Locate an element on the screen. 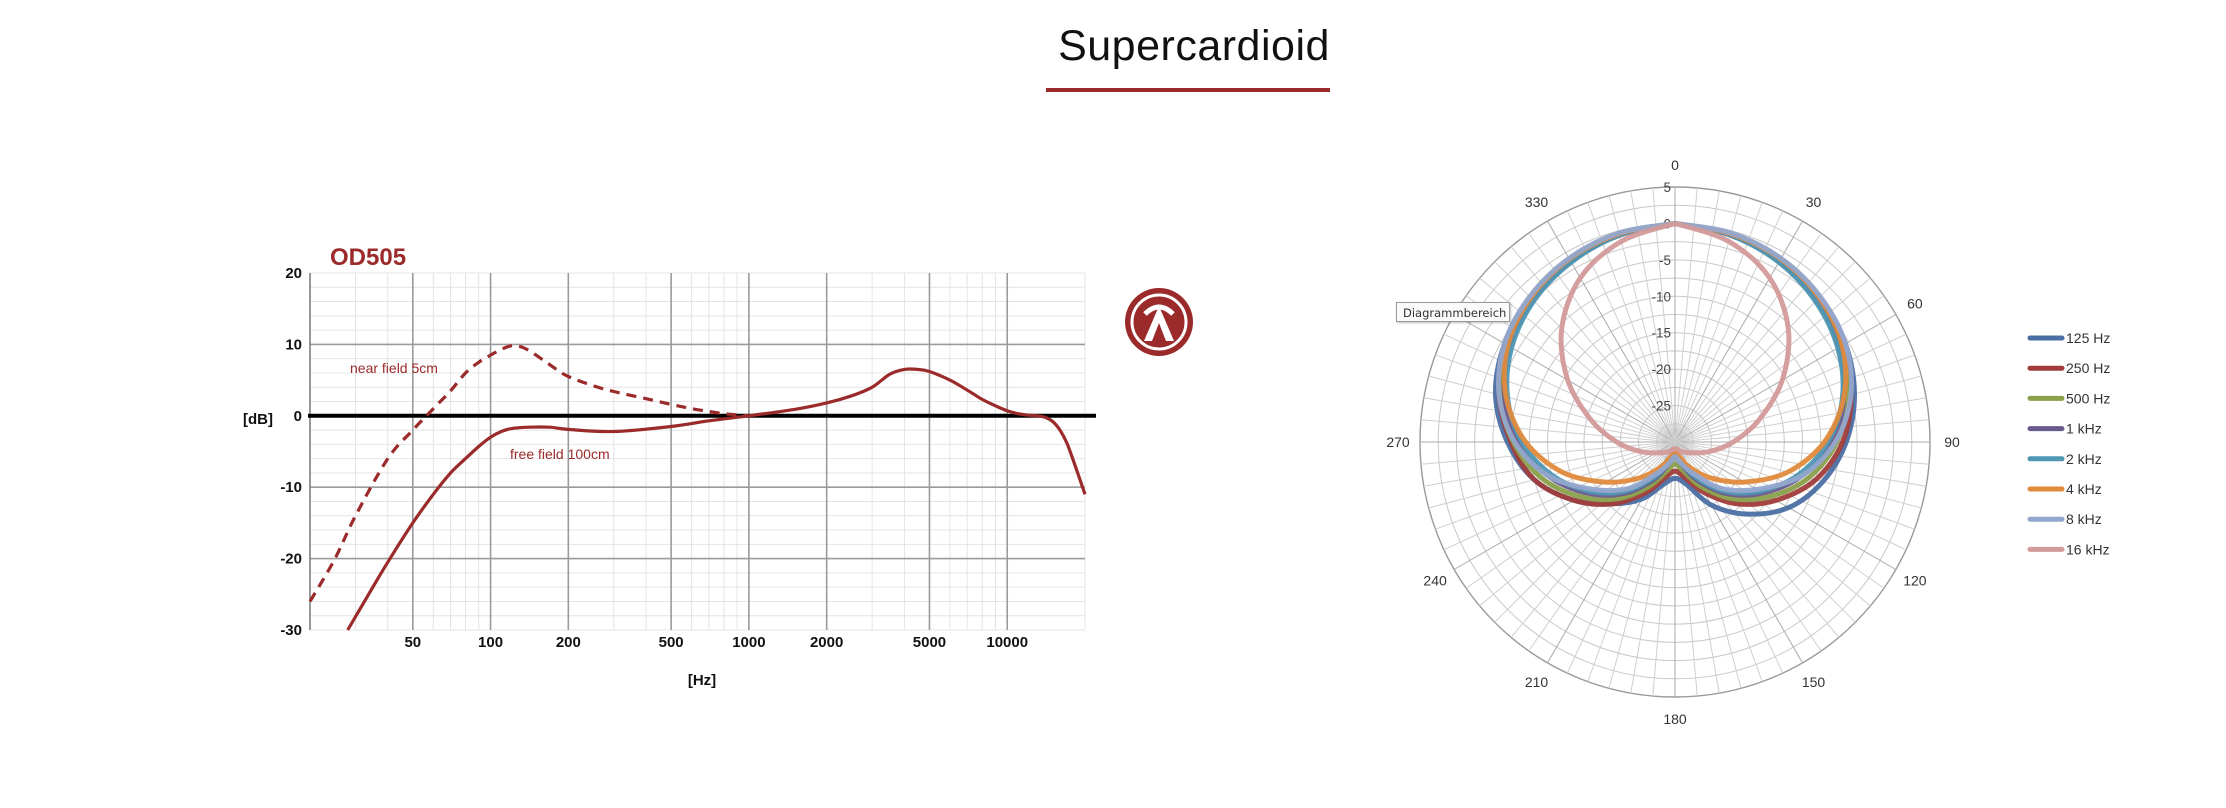 The width and height of the screenshot is (2226, 808). fr-x-axis-label: [Hz] is located at coordinates (702, 680).